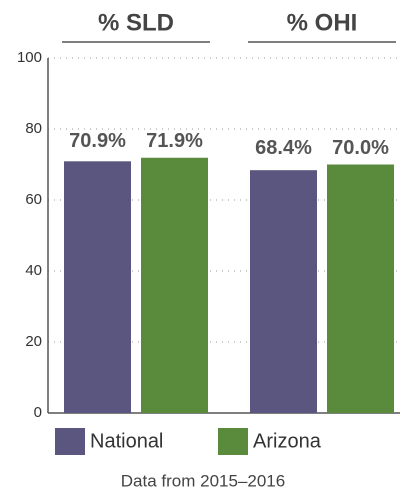  I want to click on value-label: 71.9%, so click(174, 141).